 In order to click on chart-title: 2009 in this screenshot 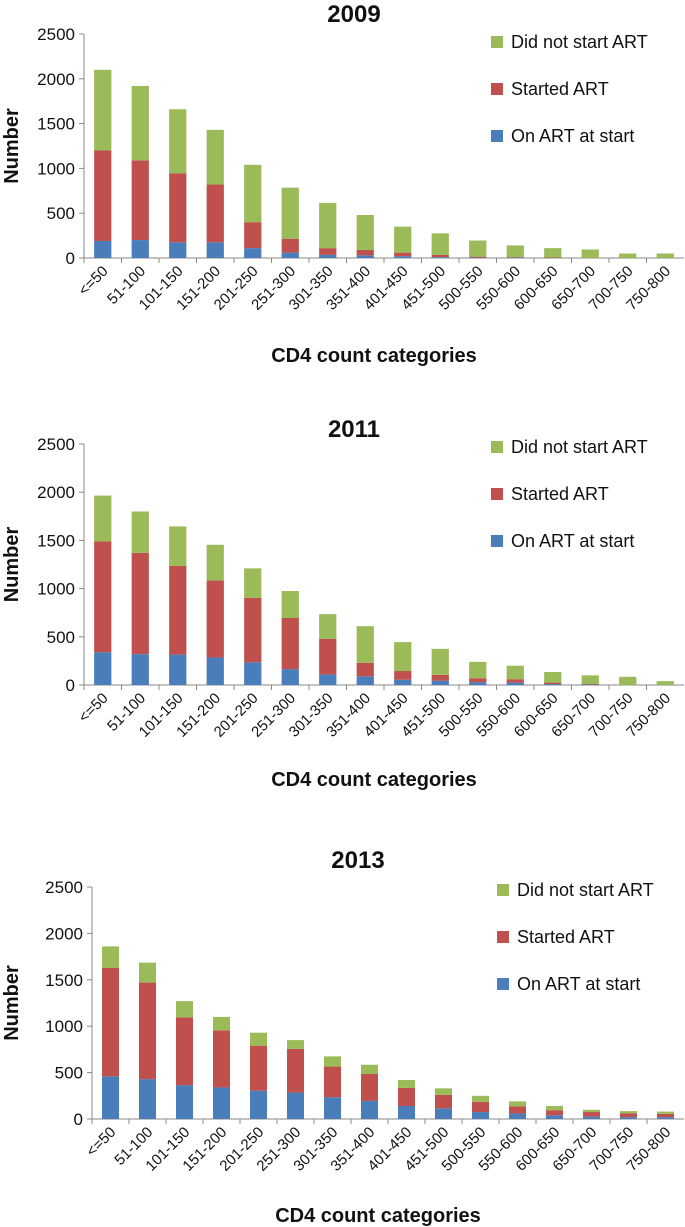, I will do `click(353, 14)`.